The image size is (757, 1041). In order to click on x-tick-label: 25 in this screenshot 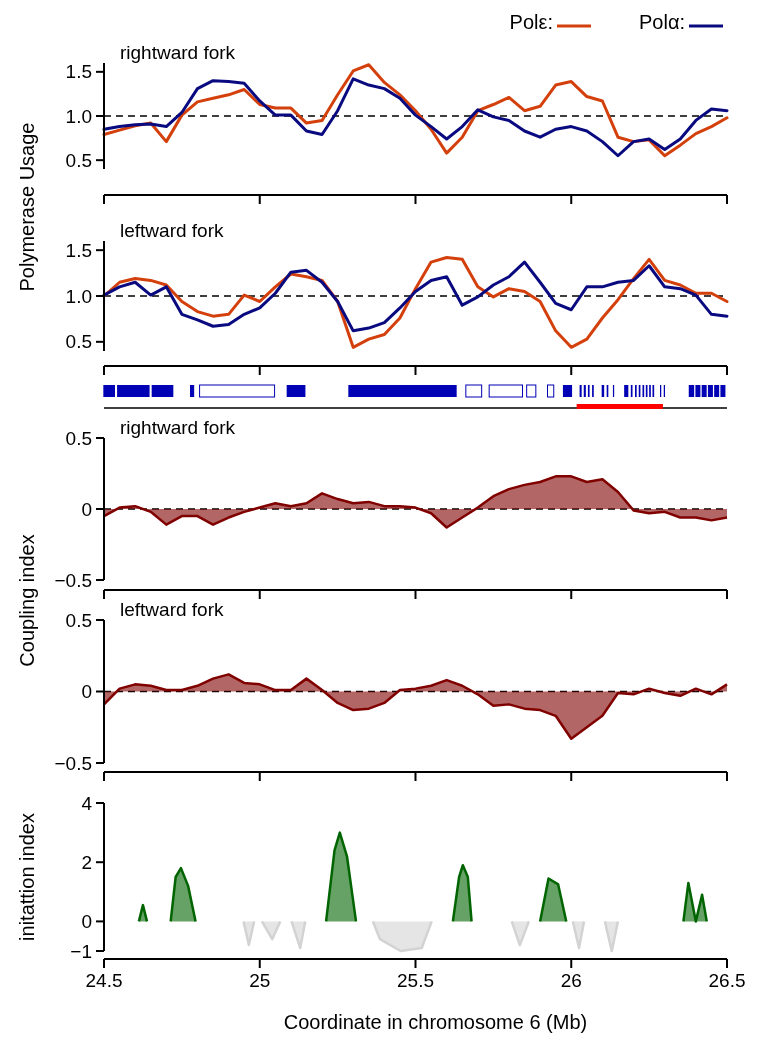, I will do `click(260, 980)`.